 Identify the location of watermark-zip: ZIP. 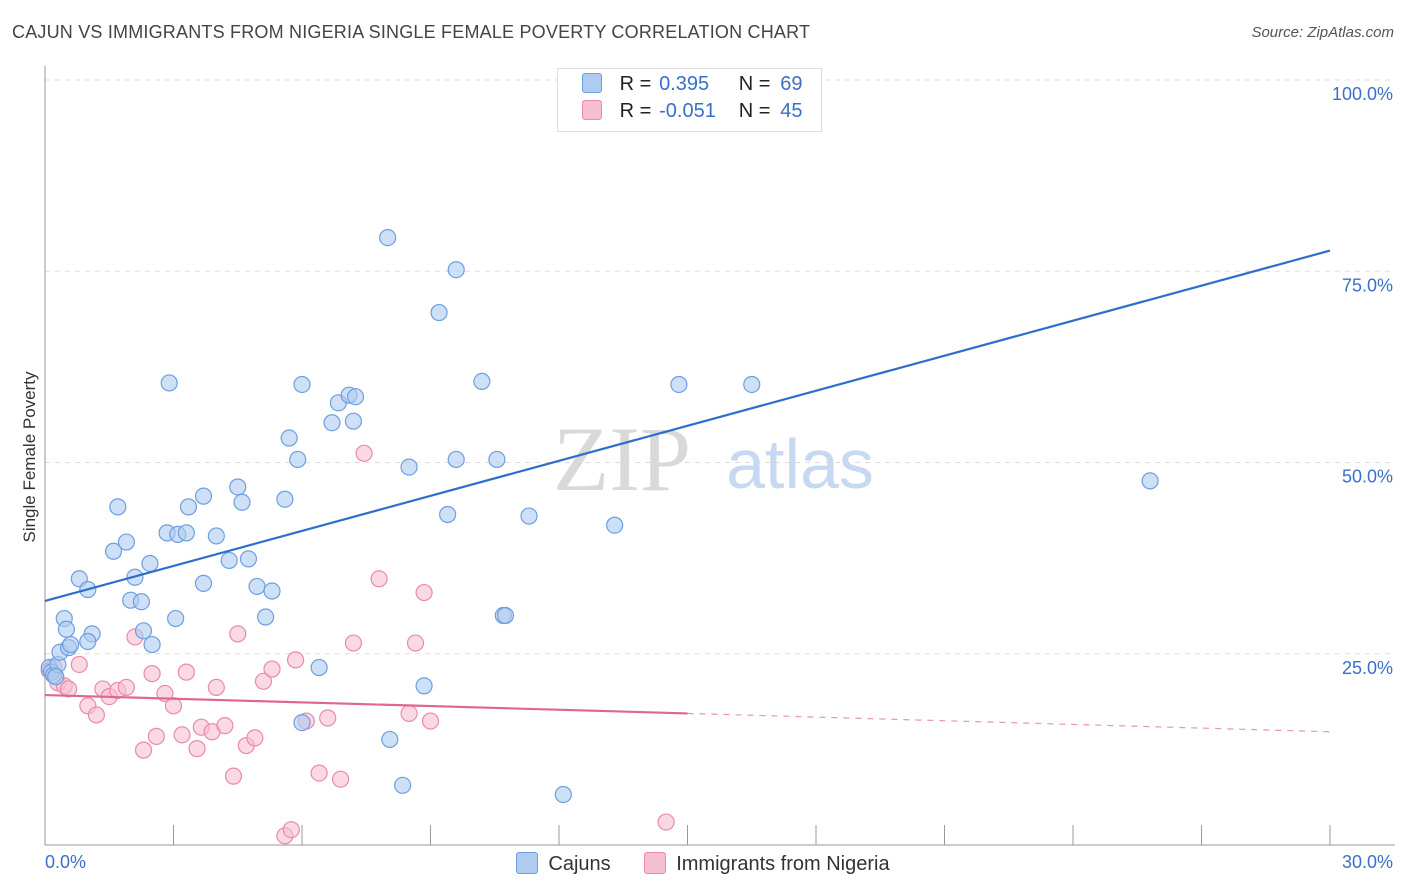
(622, 459).